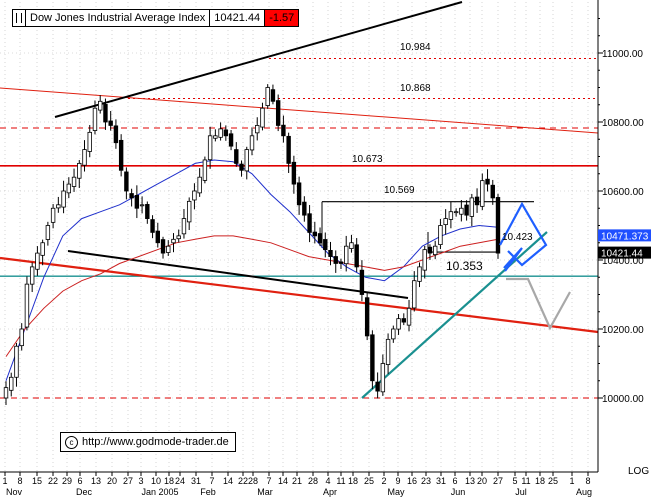  Describe the element at coordinates (327, 481) in the screenshot. I see `x-tick-label-22: 4` at that location.